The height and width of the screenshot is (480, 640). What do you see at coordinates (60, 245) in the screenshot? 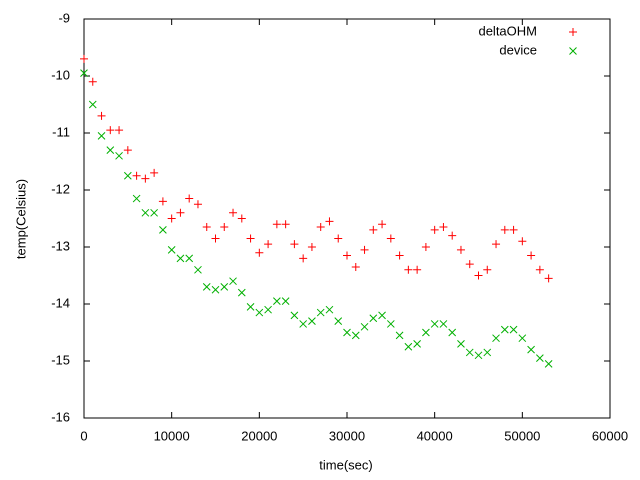
I see `y-tick-label: -13` at bounding box center [60, 245].